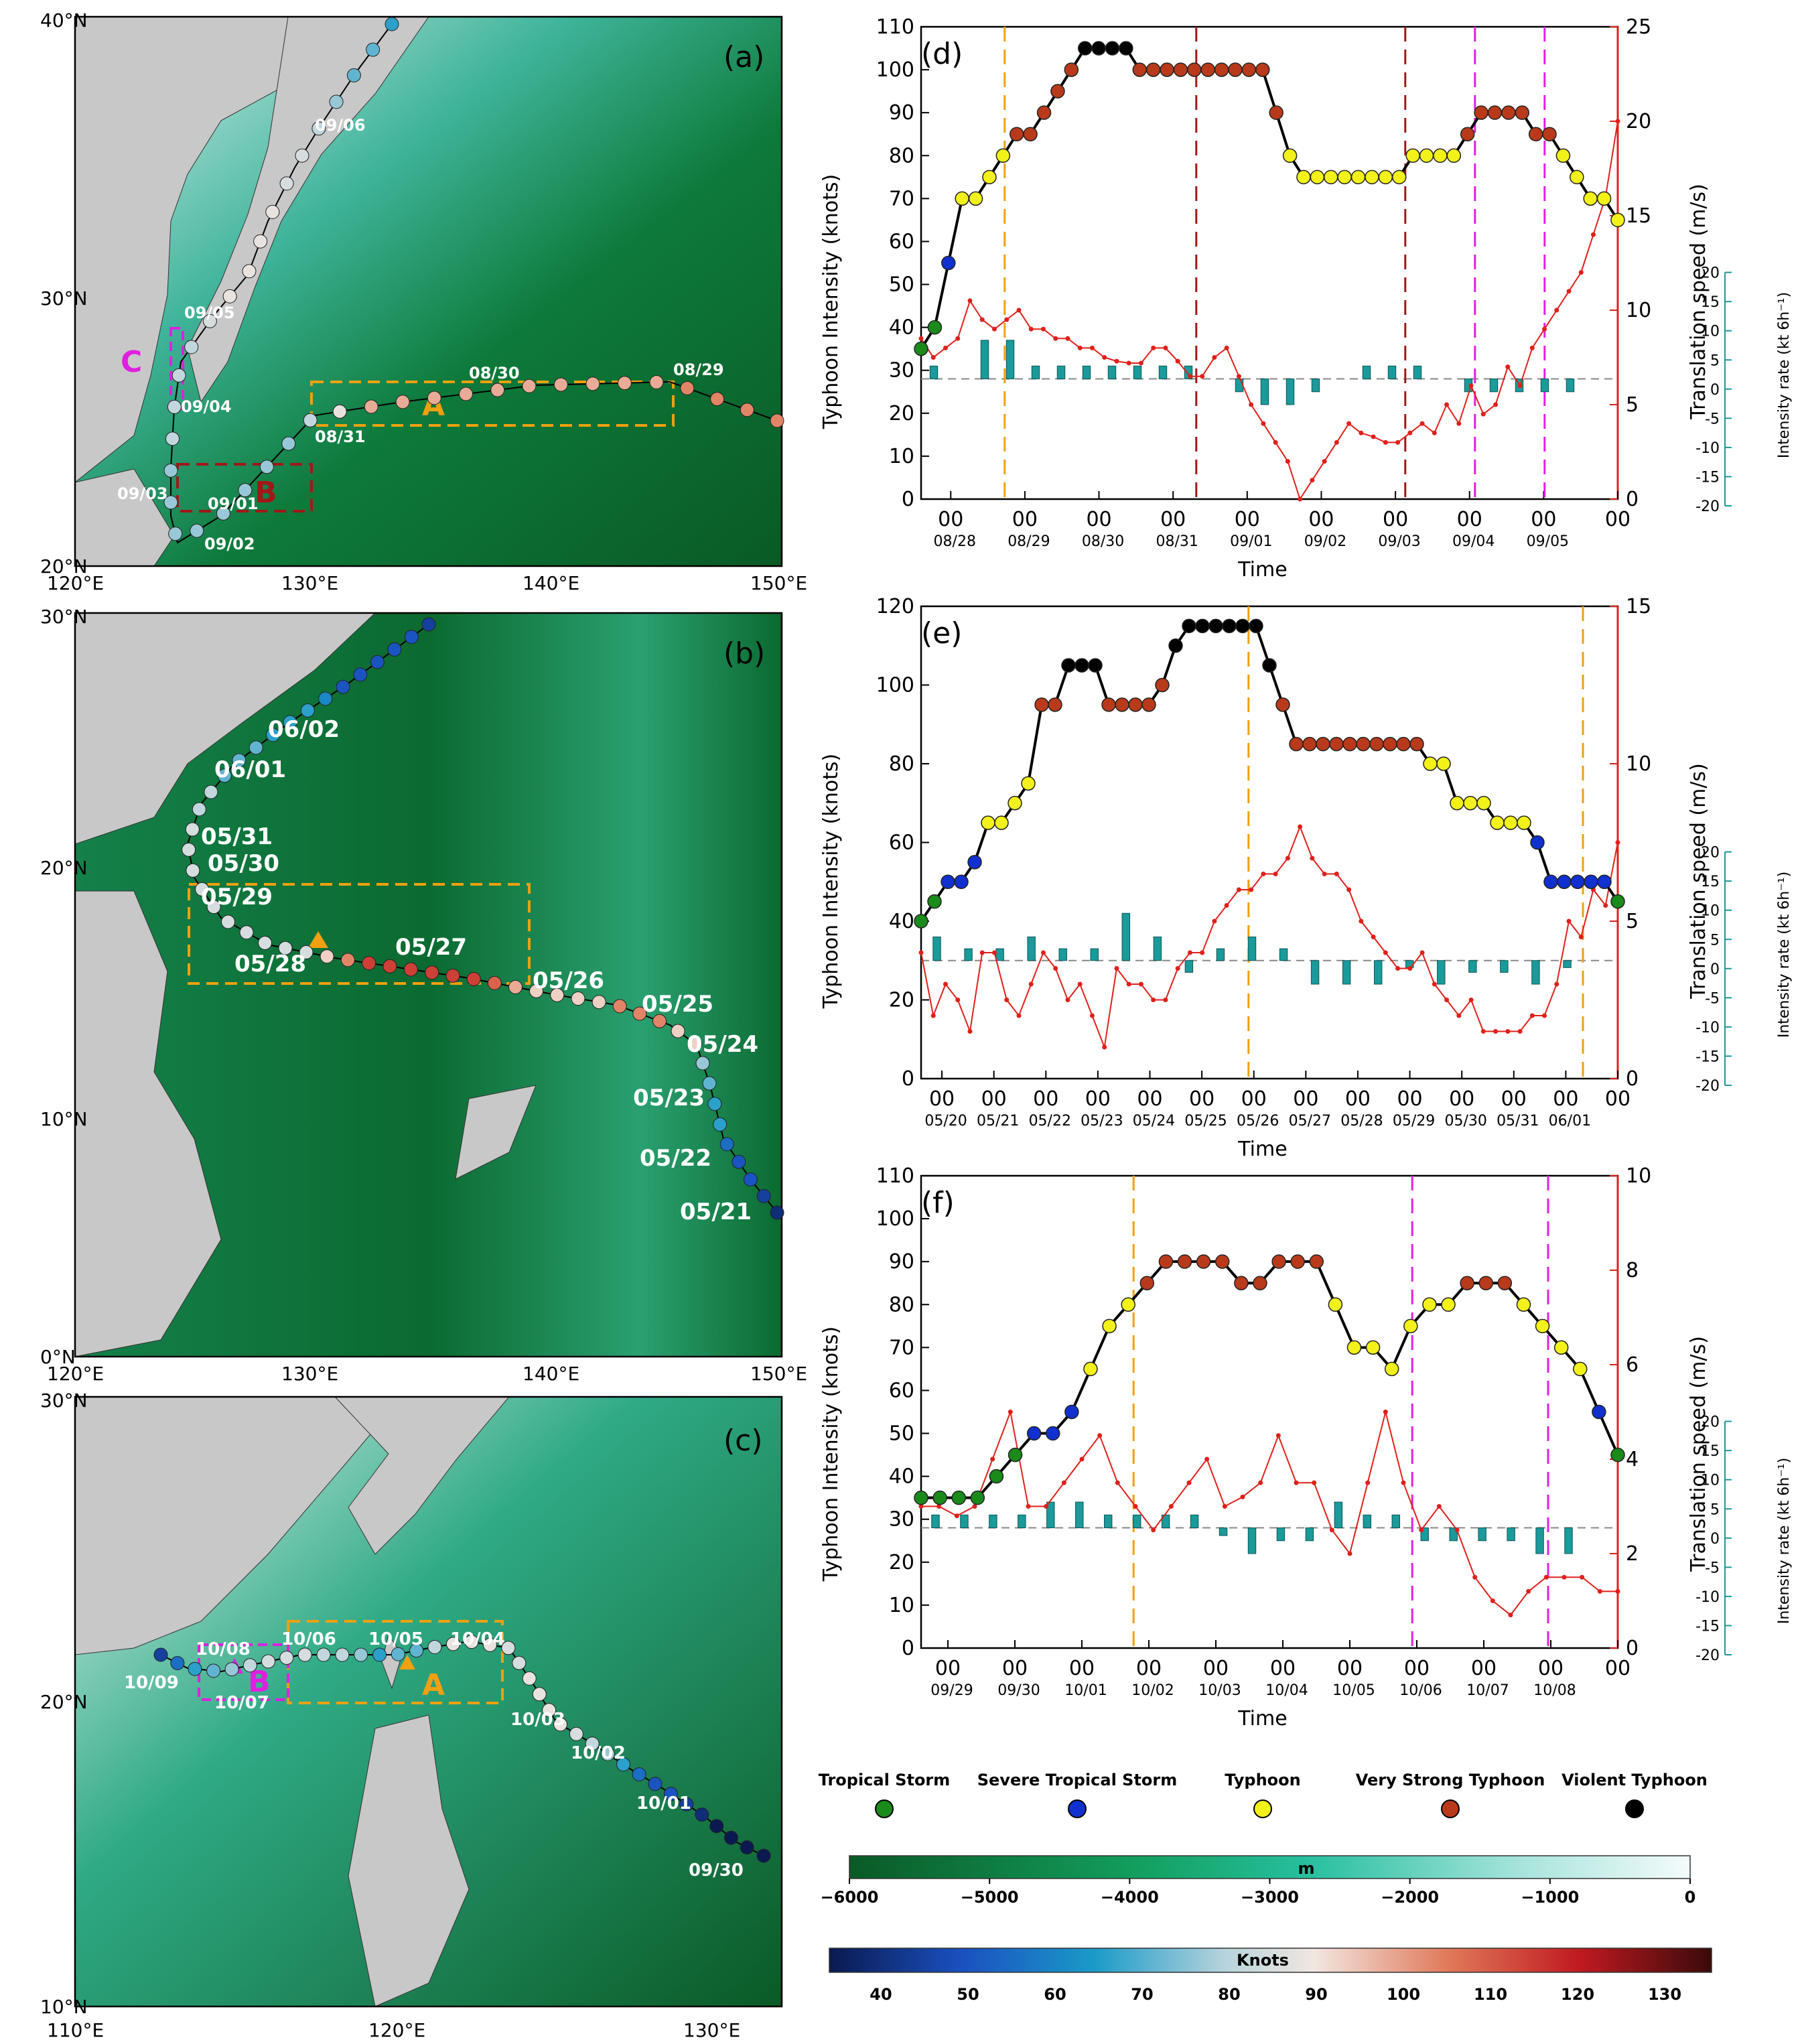 This screenshot has width=1804, height=2044. Describe the element at coordinates (1632, 405) in the screenshot. I see `y2-tick-label: 5` at that location.